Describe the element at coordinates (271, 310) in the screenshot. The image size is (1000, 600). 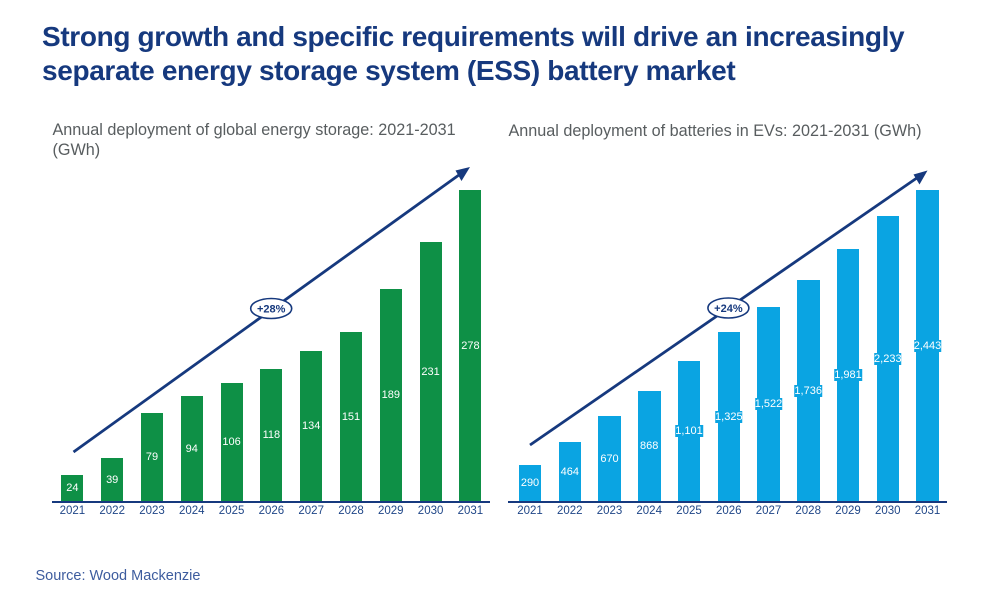
I see `svg-text: +28%` at that location.